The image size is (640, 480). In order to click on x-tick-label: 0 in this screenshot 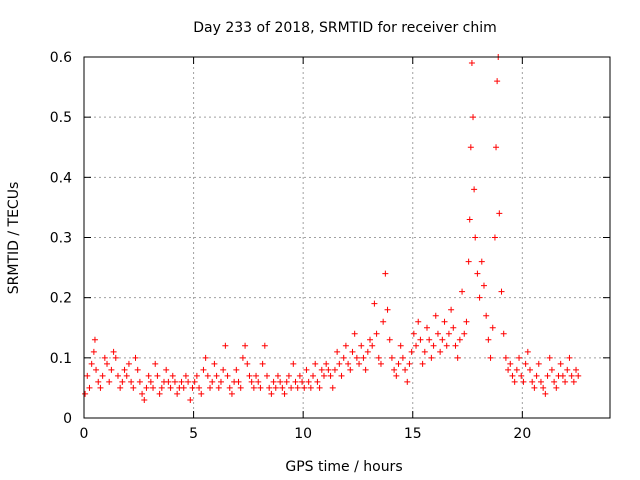, I will do `click(84, 434)`.